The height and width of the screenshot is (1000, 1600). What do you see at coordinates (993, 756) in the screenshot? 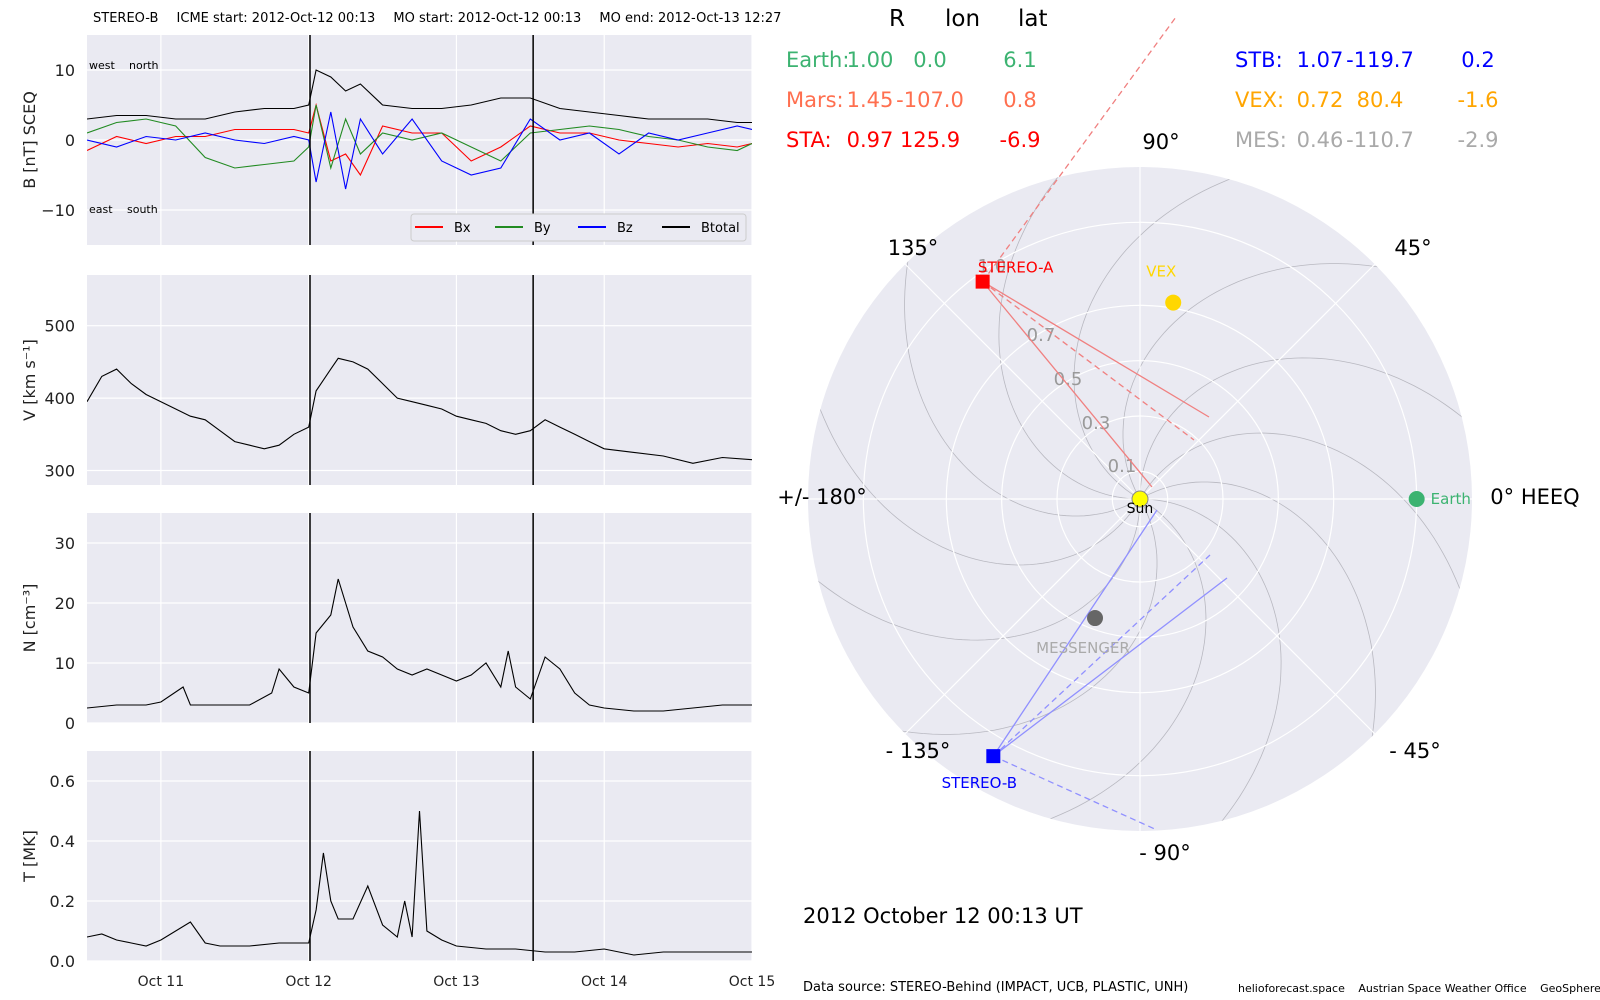
I see `stereo-b-marker` at bounding box center [993, 756].